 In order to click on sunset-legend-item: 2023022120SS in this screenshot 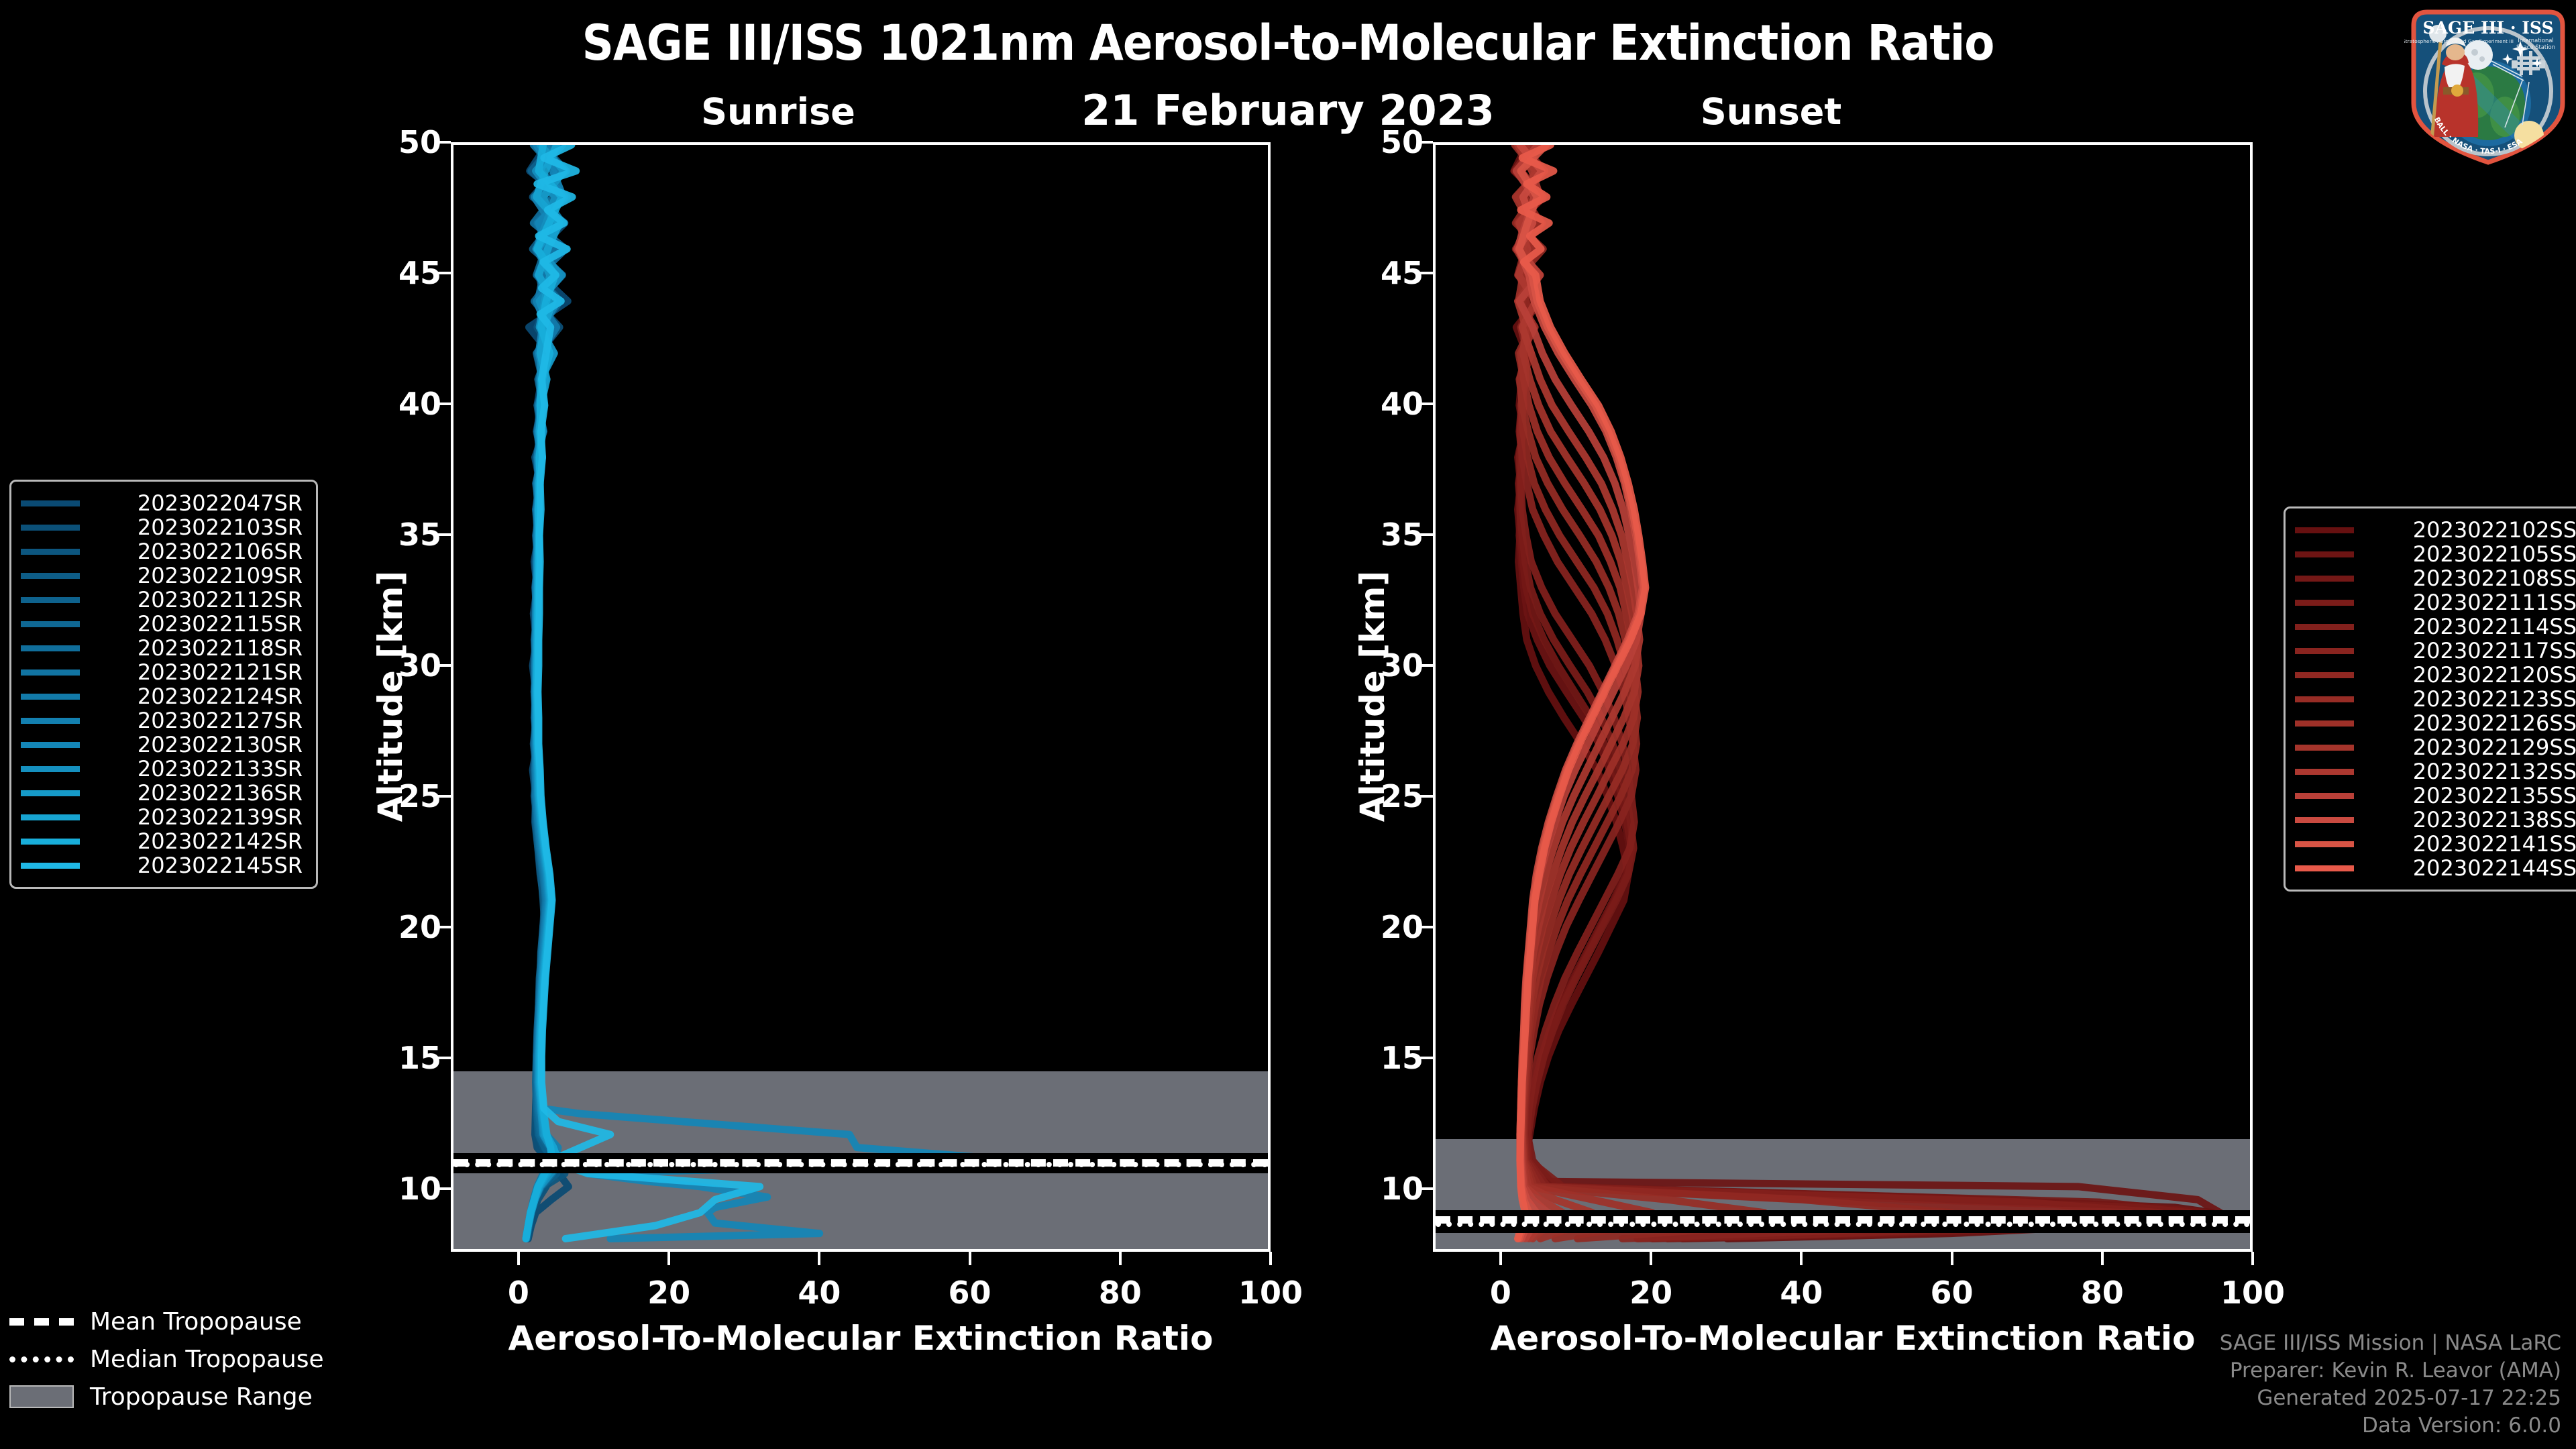, I will do `click(2435, 675)`.